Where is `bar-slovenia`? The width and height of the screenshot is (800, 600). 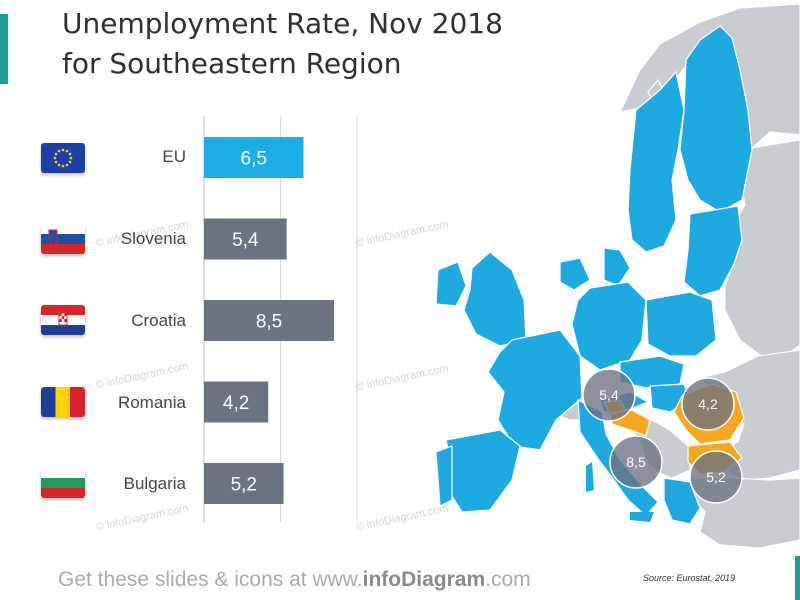 bar-slovenia is located at coordinates (245, 239).